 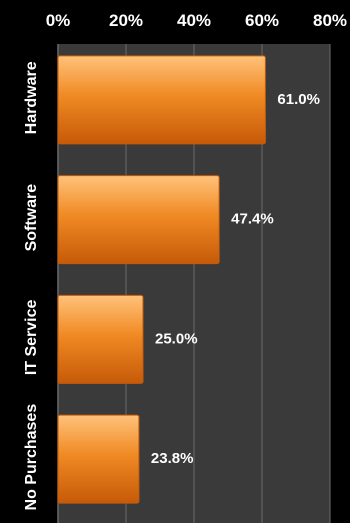 What do you see at coordinates (31, 97) in the screenshot?
I see `category-label: Hardware` at bounding box center [31, 97].